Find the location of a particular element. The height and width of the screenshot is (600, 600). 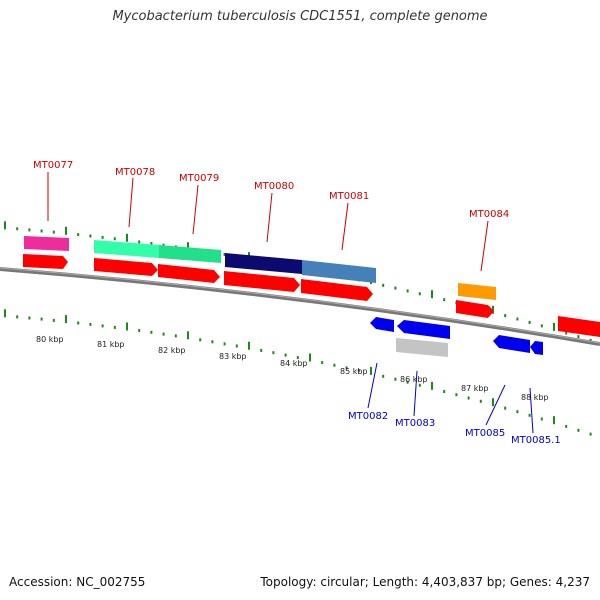

feature-mt0083 is located at coordinates (422, 347).